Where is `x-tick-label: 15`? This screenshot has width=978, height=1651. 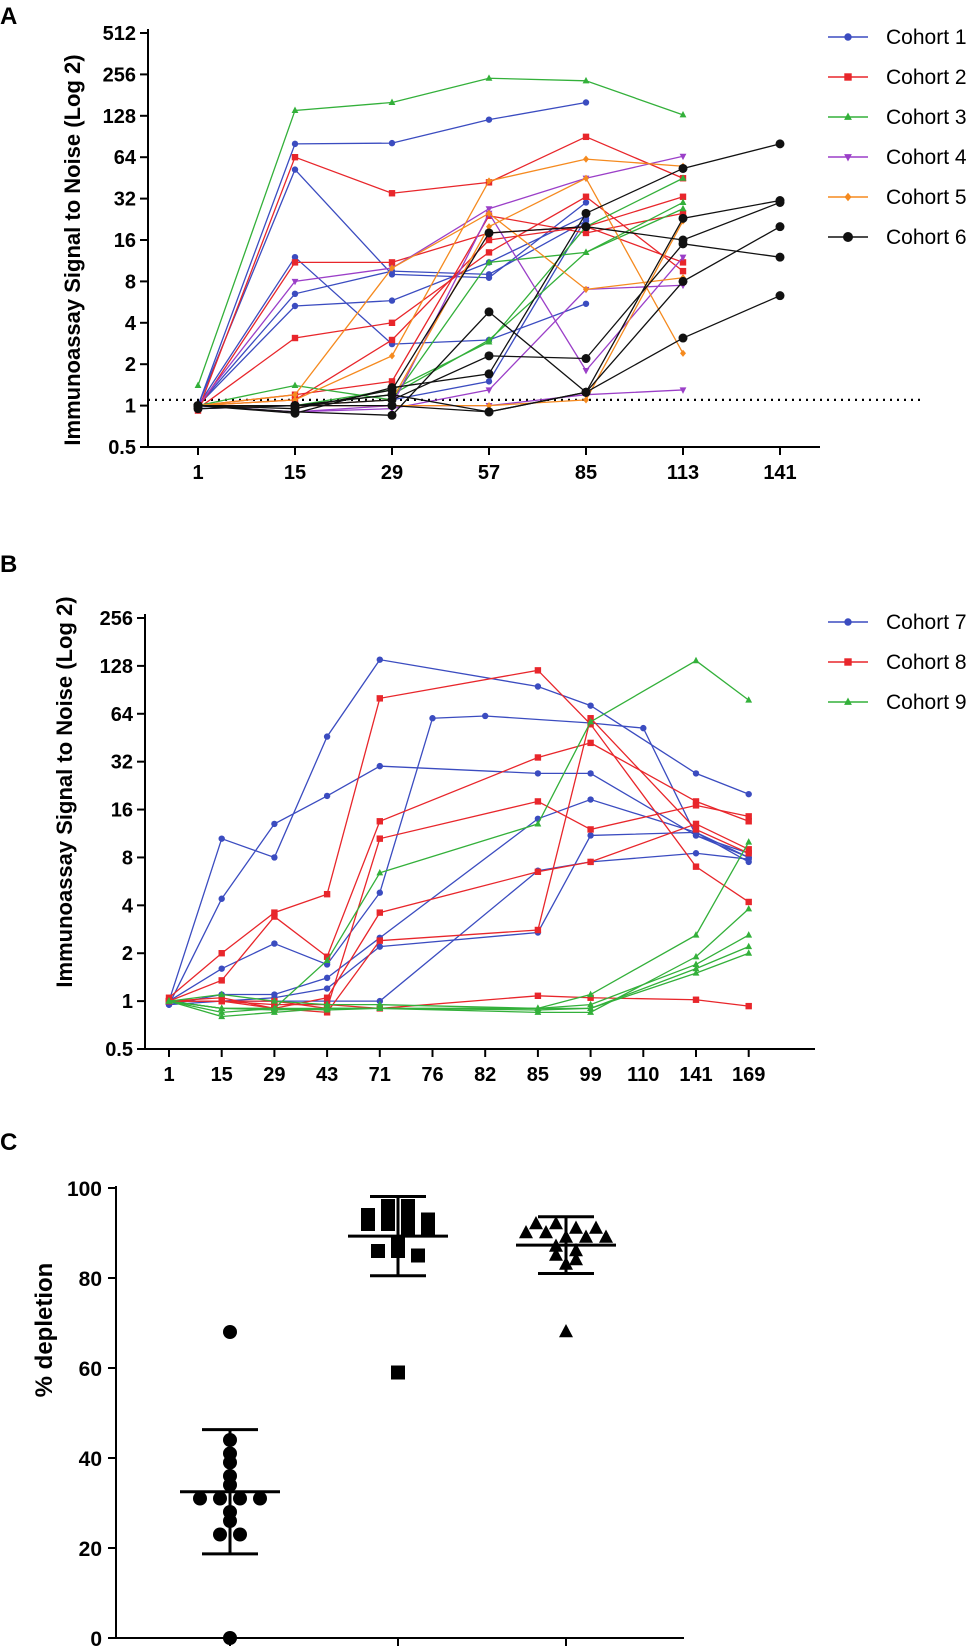 x-tick-label: 15 is located at coordinates (222, 1075).